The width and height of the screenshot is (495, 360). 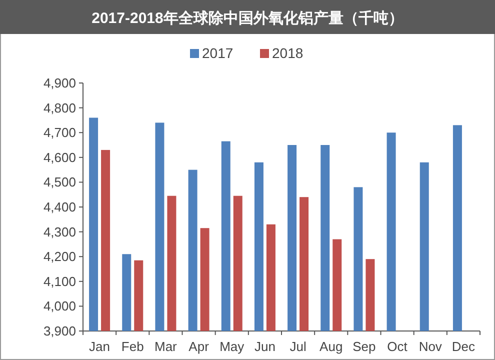 I want to click on x-tick-label: Sep, so click(x=364, y=346).